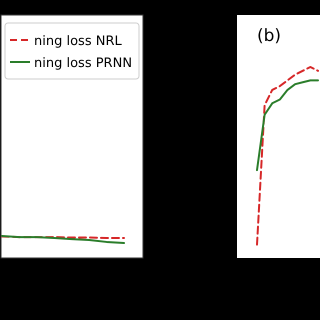 This screenshot has width=320, height=320. I want to click on legend-label: ning loss PRNN, so click(83, 63).